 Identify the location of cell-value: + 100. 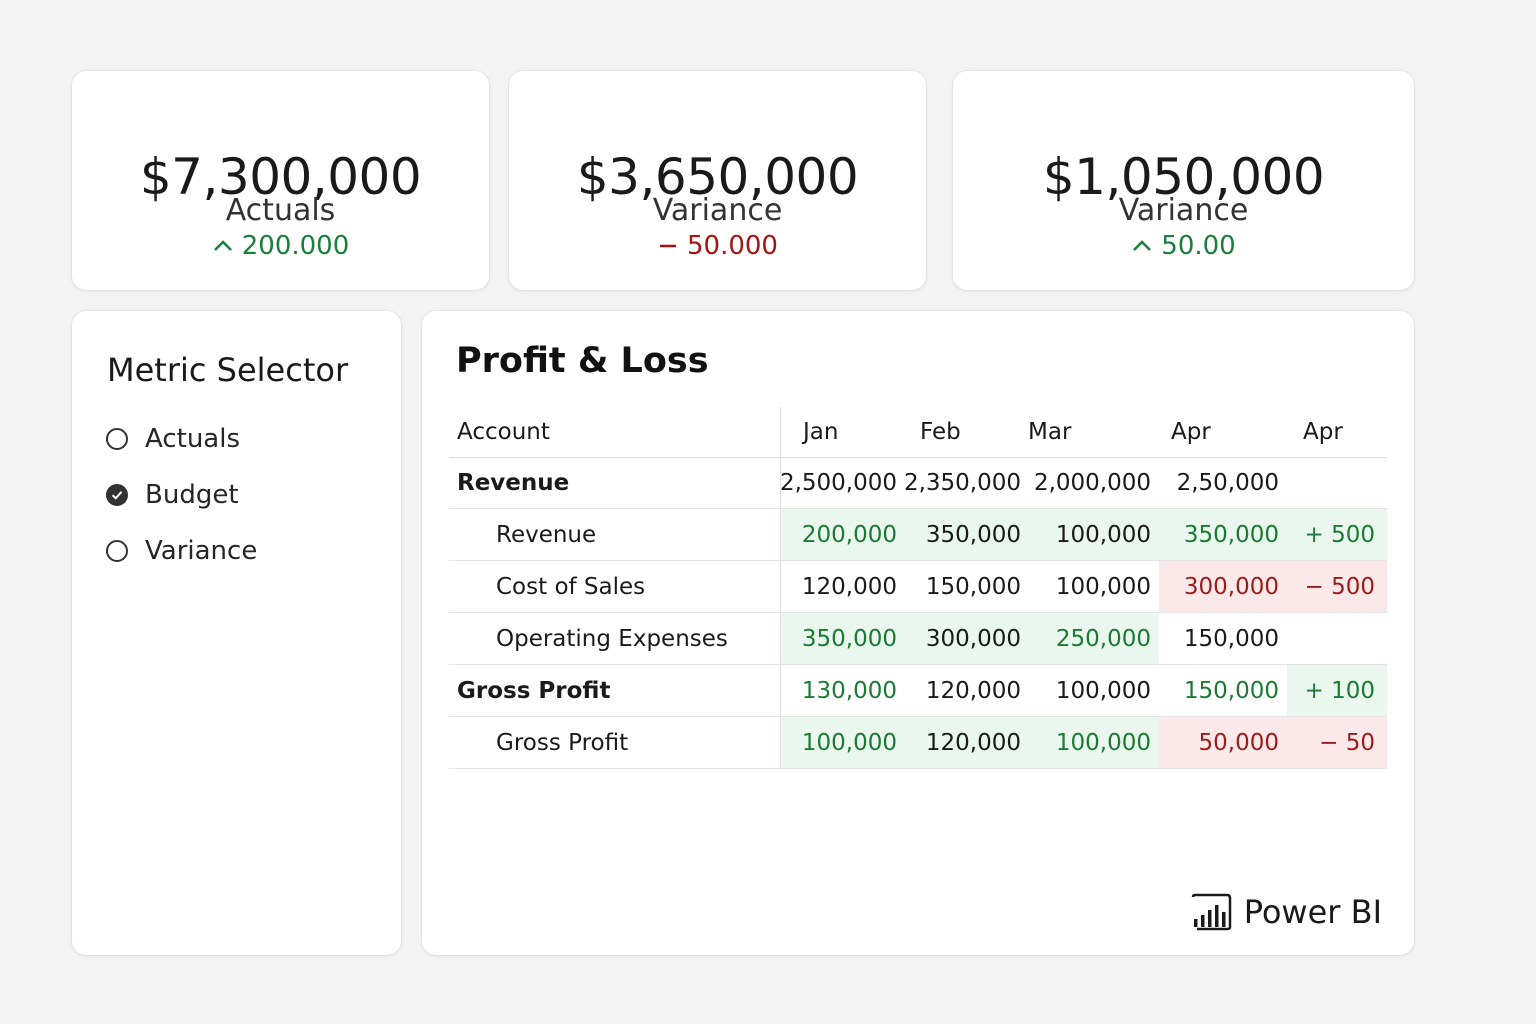
(1337, 690).